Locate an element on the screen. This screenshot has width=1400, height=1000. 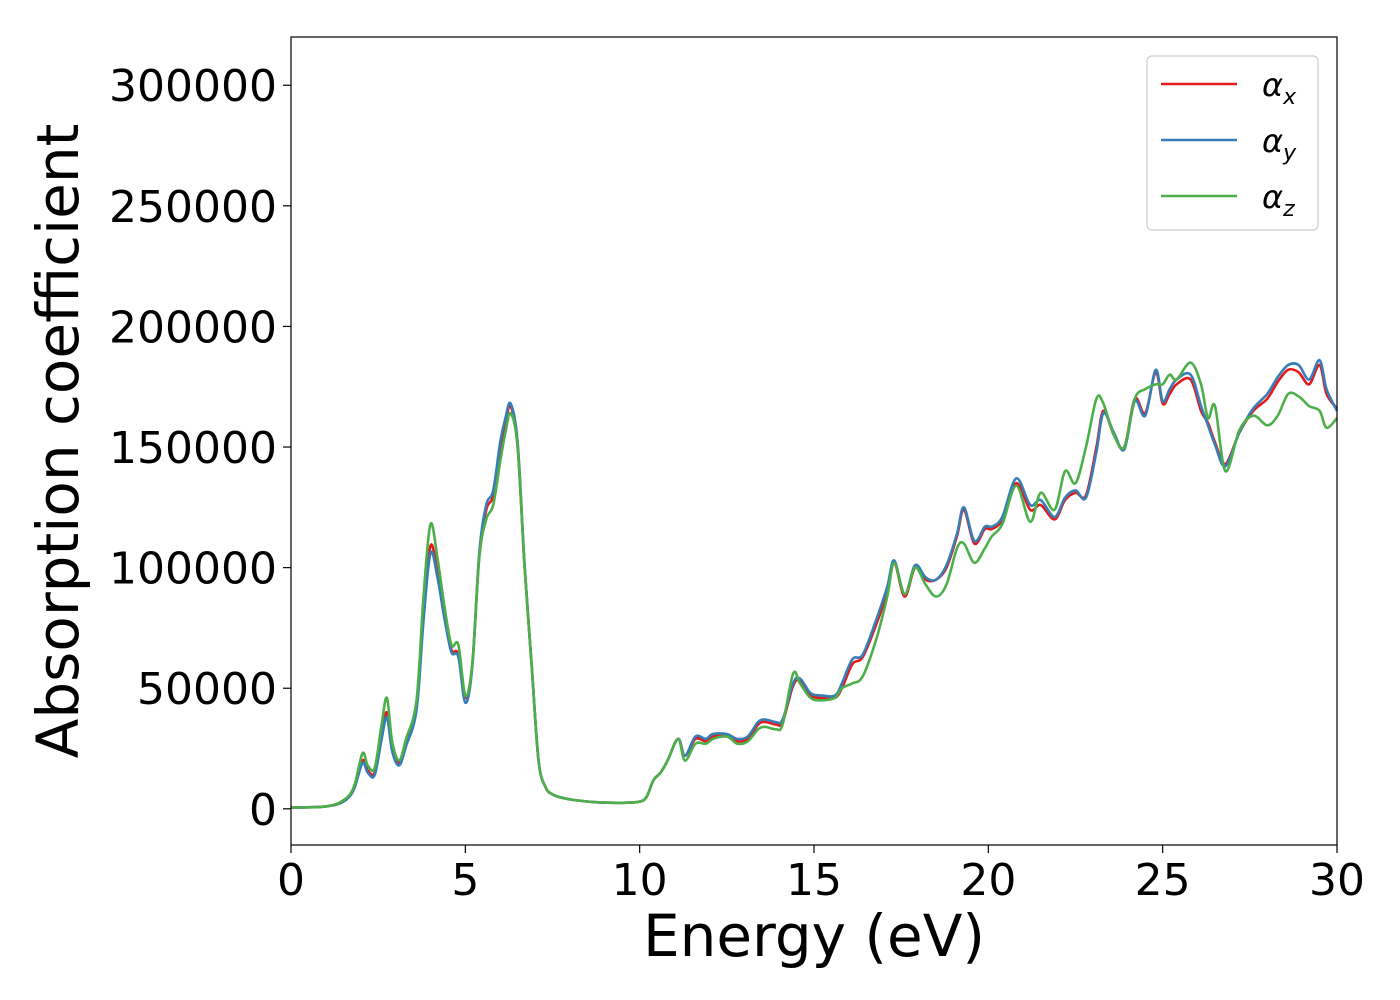
x-tick-label: 30 is located at coordinates (1337, 880).